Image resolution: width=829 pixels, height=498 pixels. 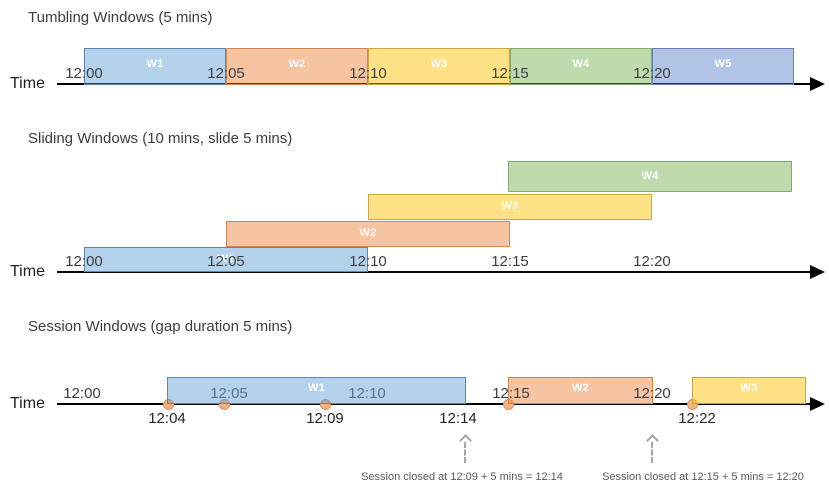 I want to click on window-label: W5, so click(x=723, y=64).